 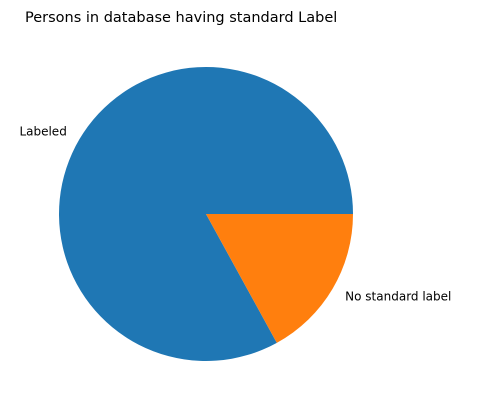 What do you see at coordinates (398, 296) in the screenshot?
I see `pie-label-no-standard-label: No standard label` at bounding box center [398, 296].